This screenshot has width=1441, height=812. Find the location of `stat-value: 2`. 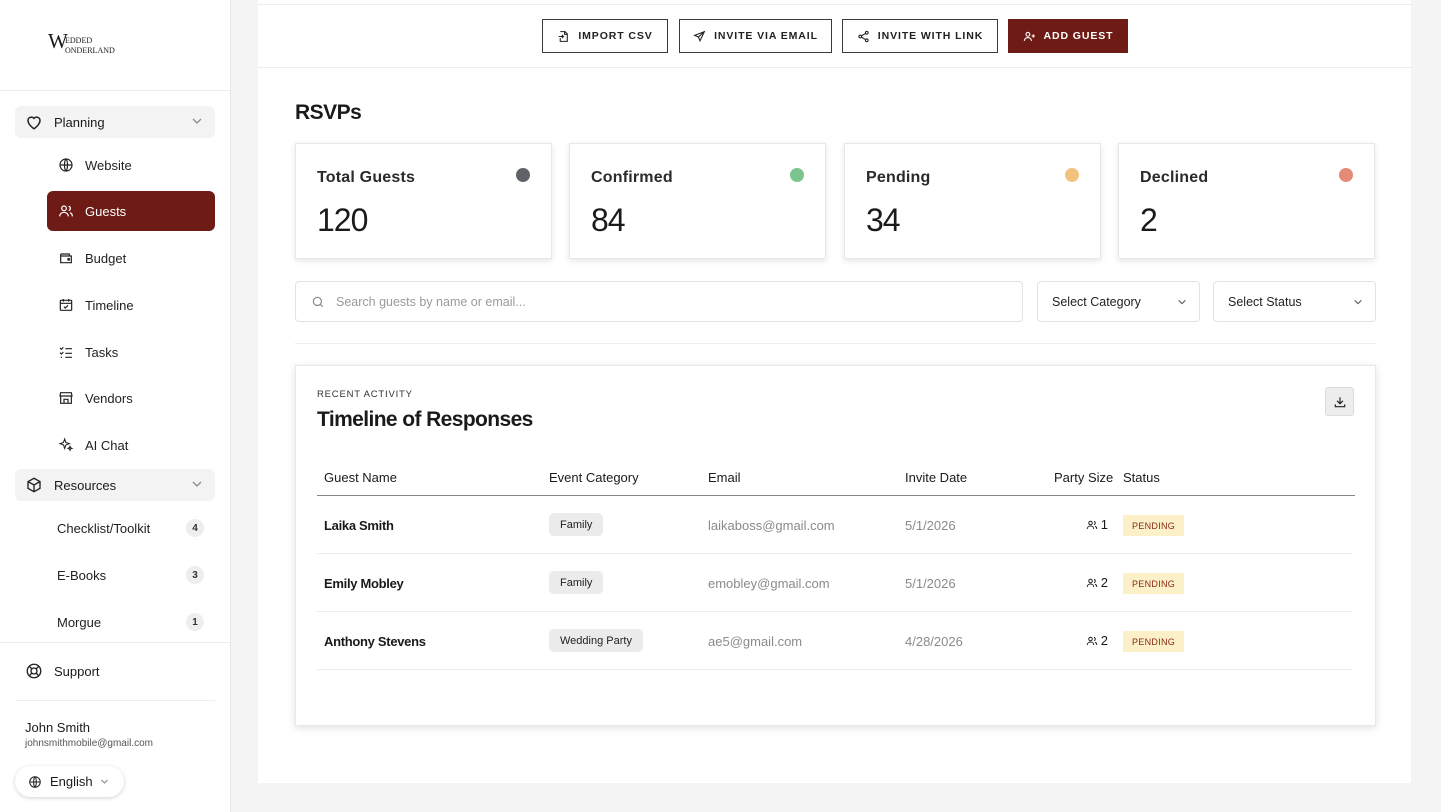

stat-value: 2 is located at coordinates (1149, 220).